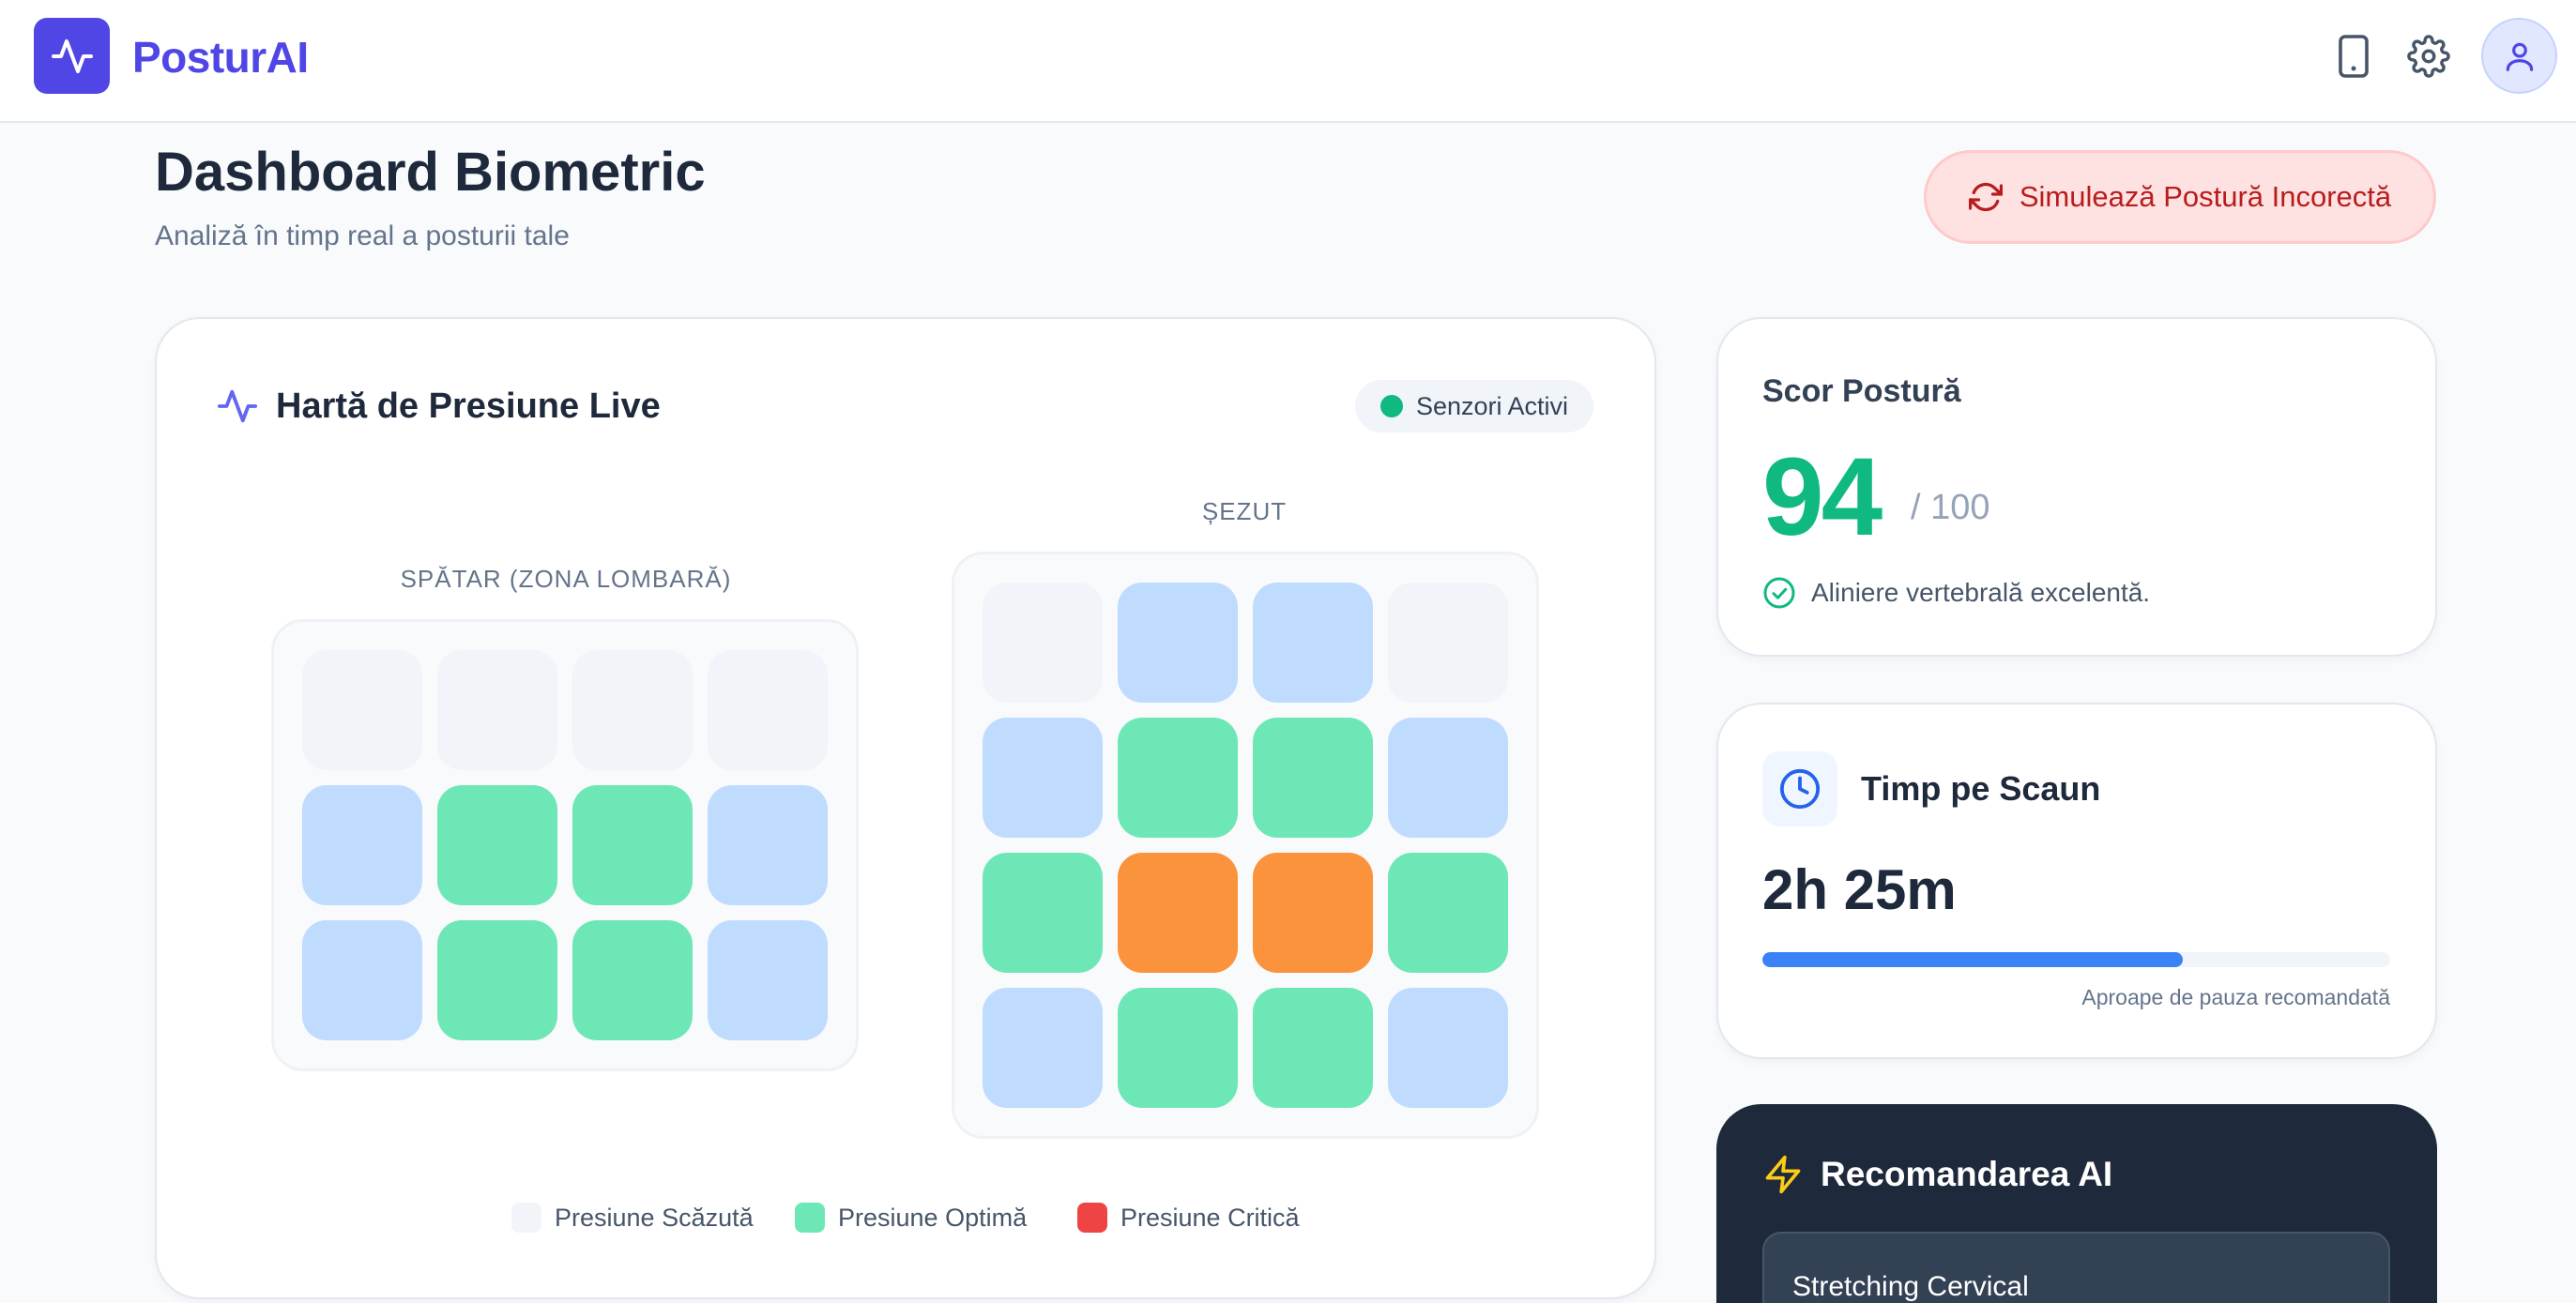  I want to click on legend-swatch-optimal, so click(810, 1218).